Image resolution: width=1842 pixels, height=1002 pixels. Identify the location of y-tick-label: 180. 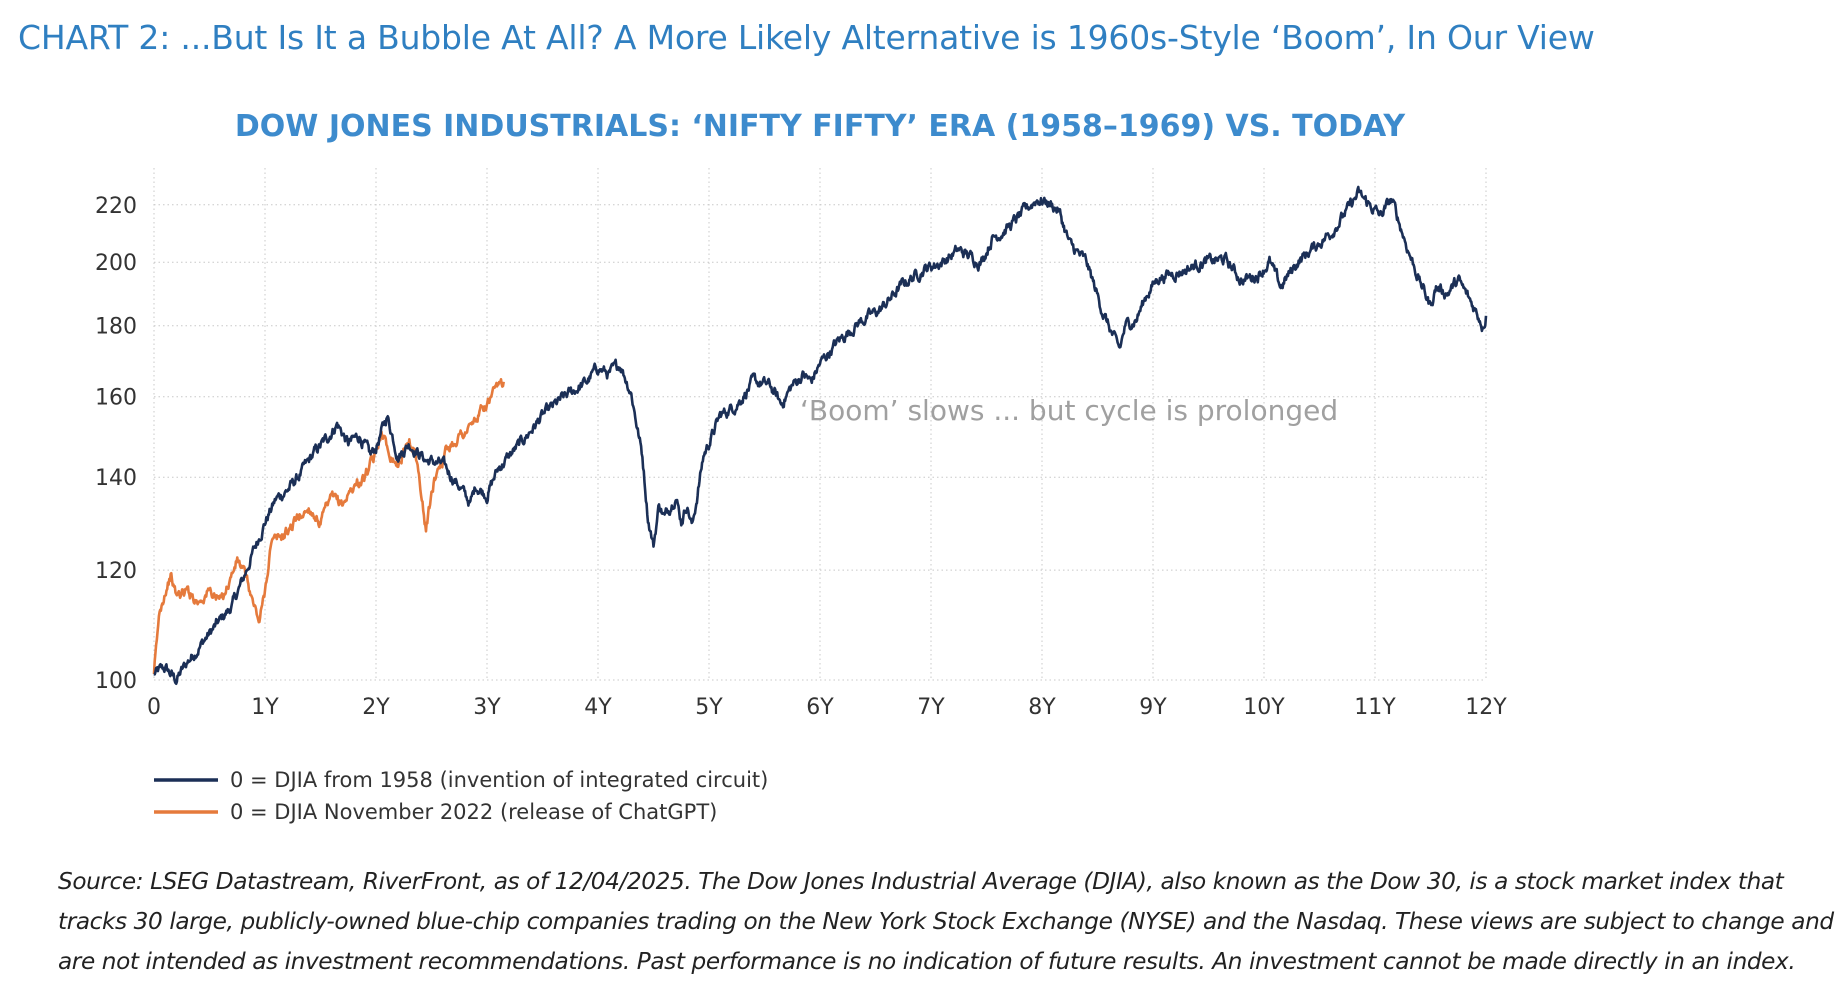
(116, 327).